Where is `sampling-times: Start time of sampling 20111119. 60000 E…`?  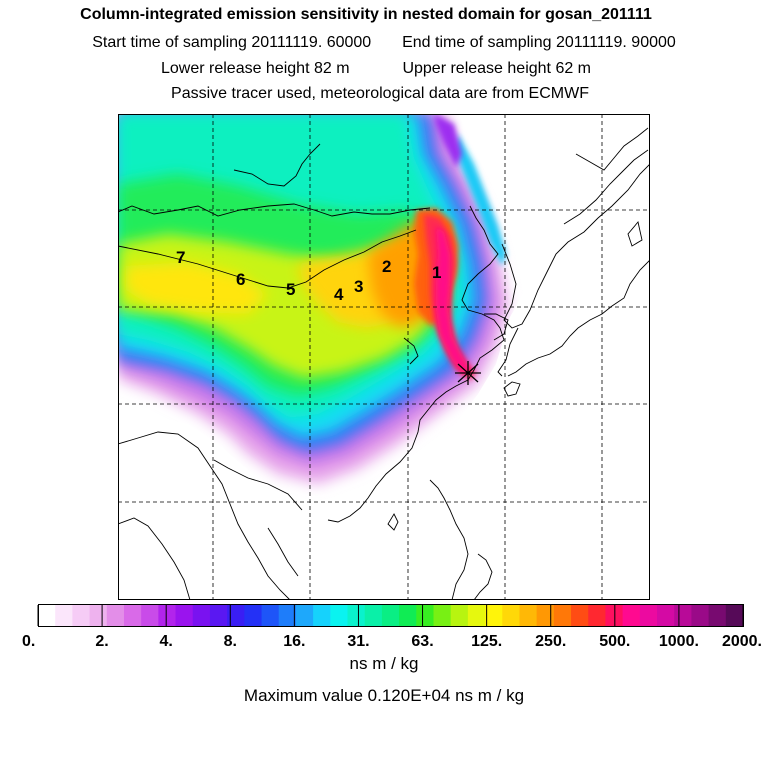
sampling-times: Start time of sampling 20111119. 60000 E… is located at coordinates (384, 43).